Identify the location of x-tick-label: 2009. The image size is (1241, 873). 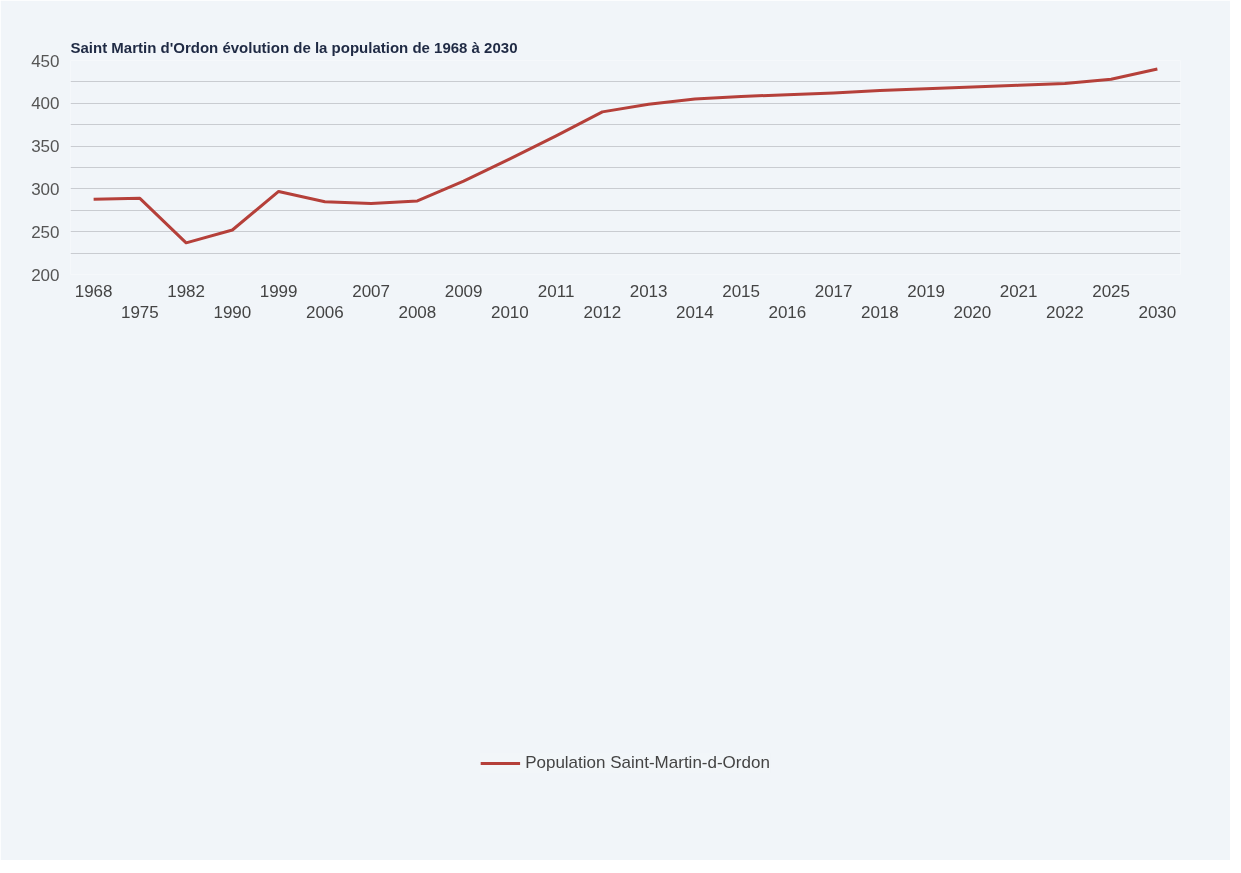
(463, 291).